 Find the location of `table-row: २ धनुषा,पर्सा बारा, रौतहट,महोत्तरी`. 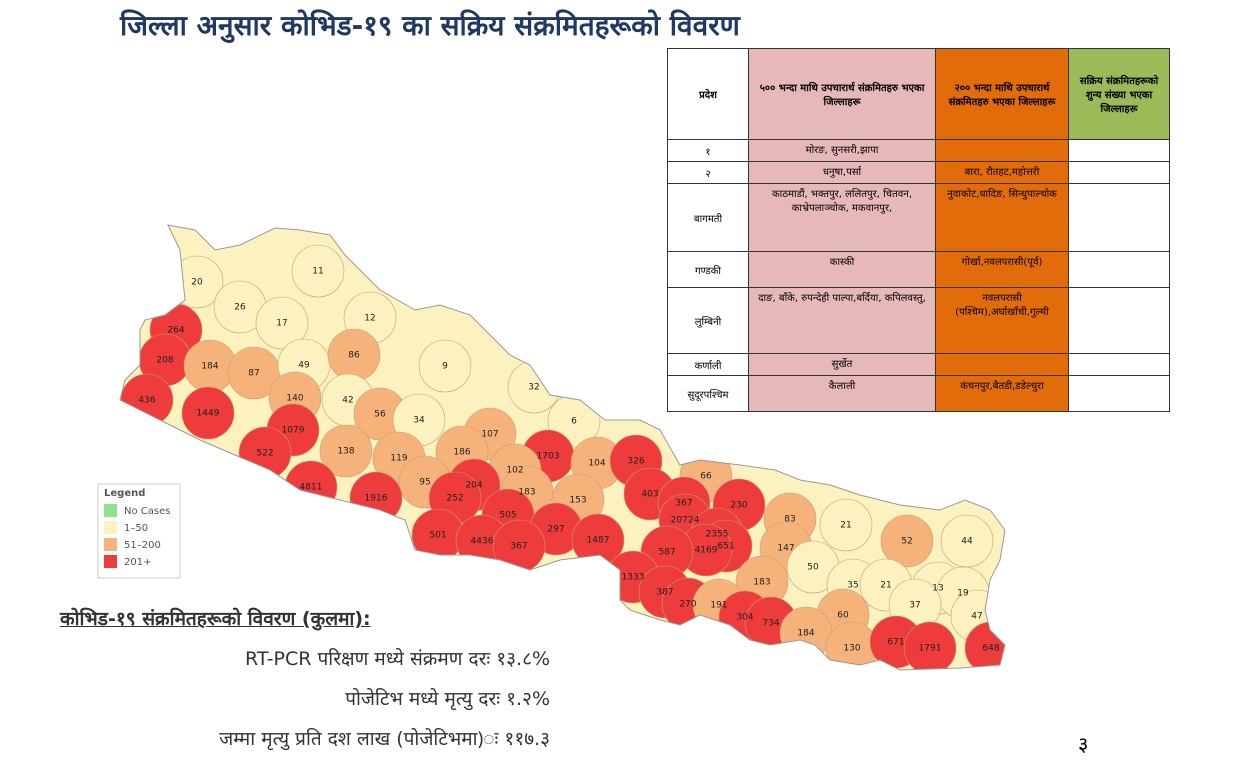

table-row: २ धनुषा,पर्सा बारा, रौतहट,महोत्तरी is located at coordinates (918, 172).